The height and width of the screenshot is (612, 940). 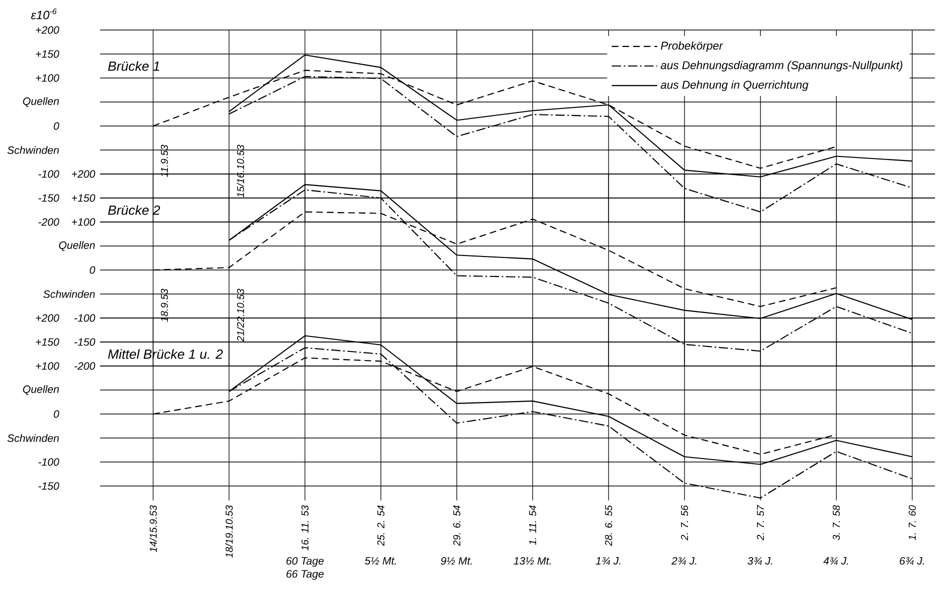 What do you see at coordinates (912, 522) in the screenshot?
I see `x-tick-label: 1. 7. 60` at bounding box center [912, 522].